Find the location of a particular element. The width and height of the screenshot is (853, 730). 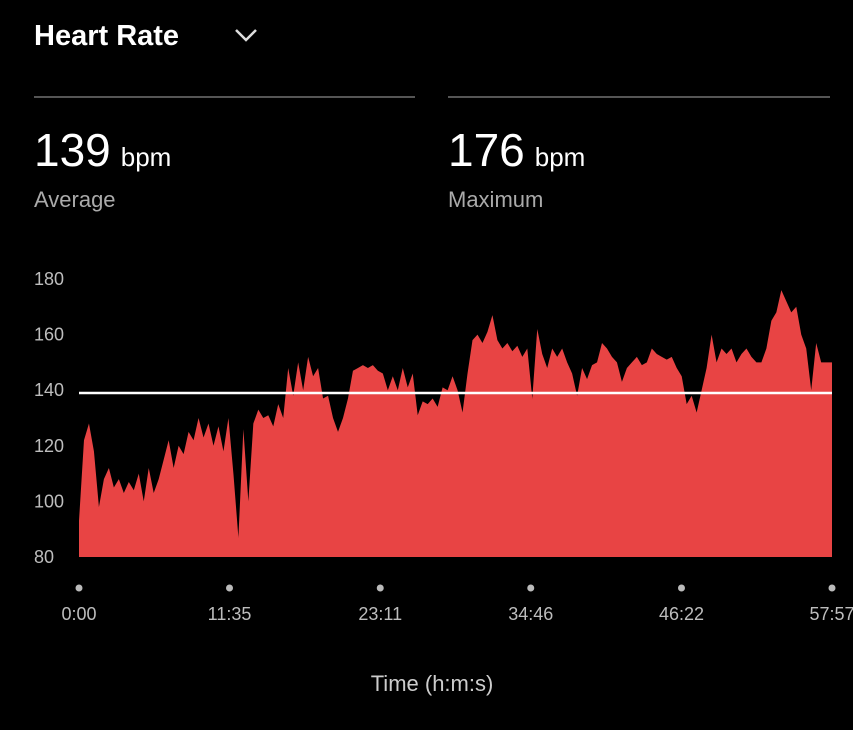

stat-label: Maximum is located at coordinates (495, 199).